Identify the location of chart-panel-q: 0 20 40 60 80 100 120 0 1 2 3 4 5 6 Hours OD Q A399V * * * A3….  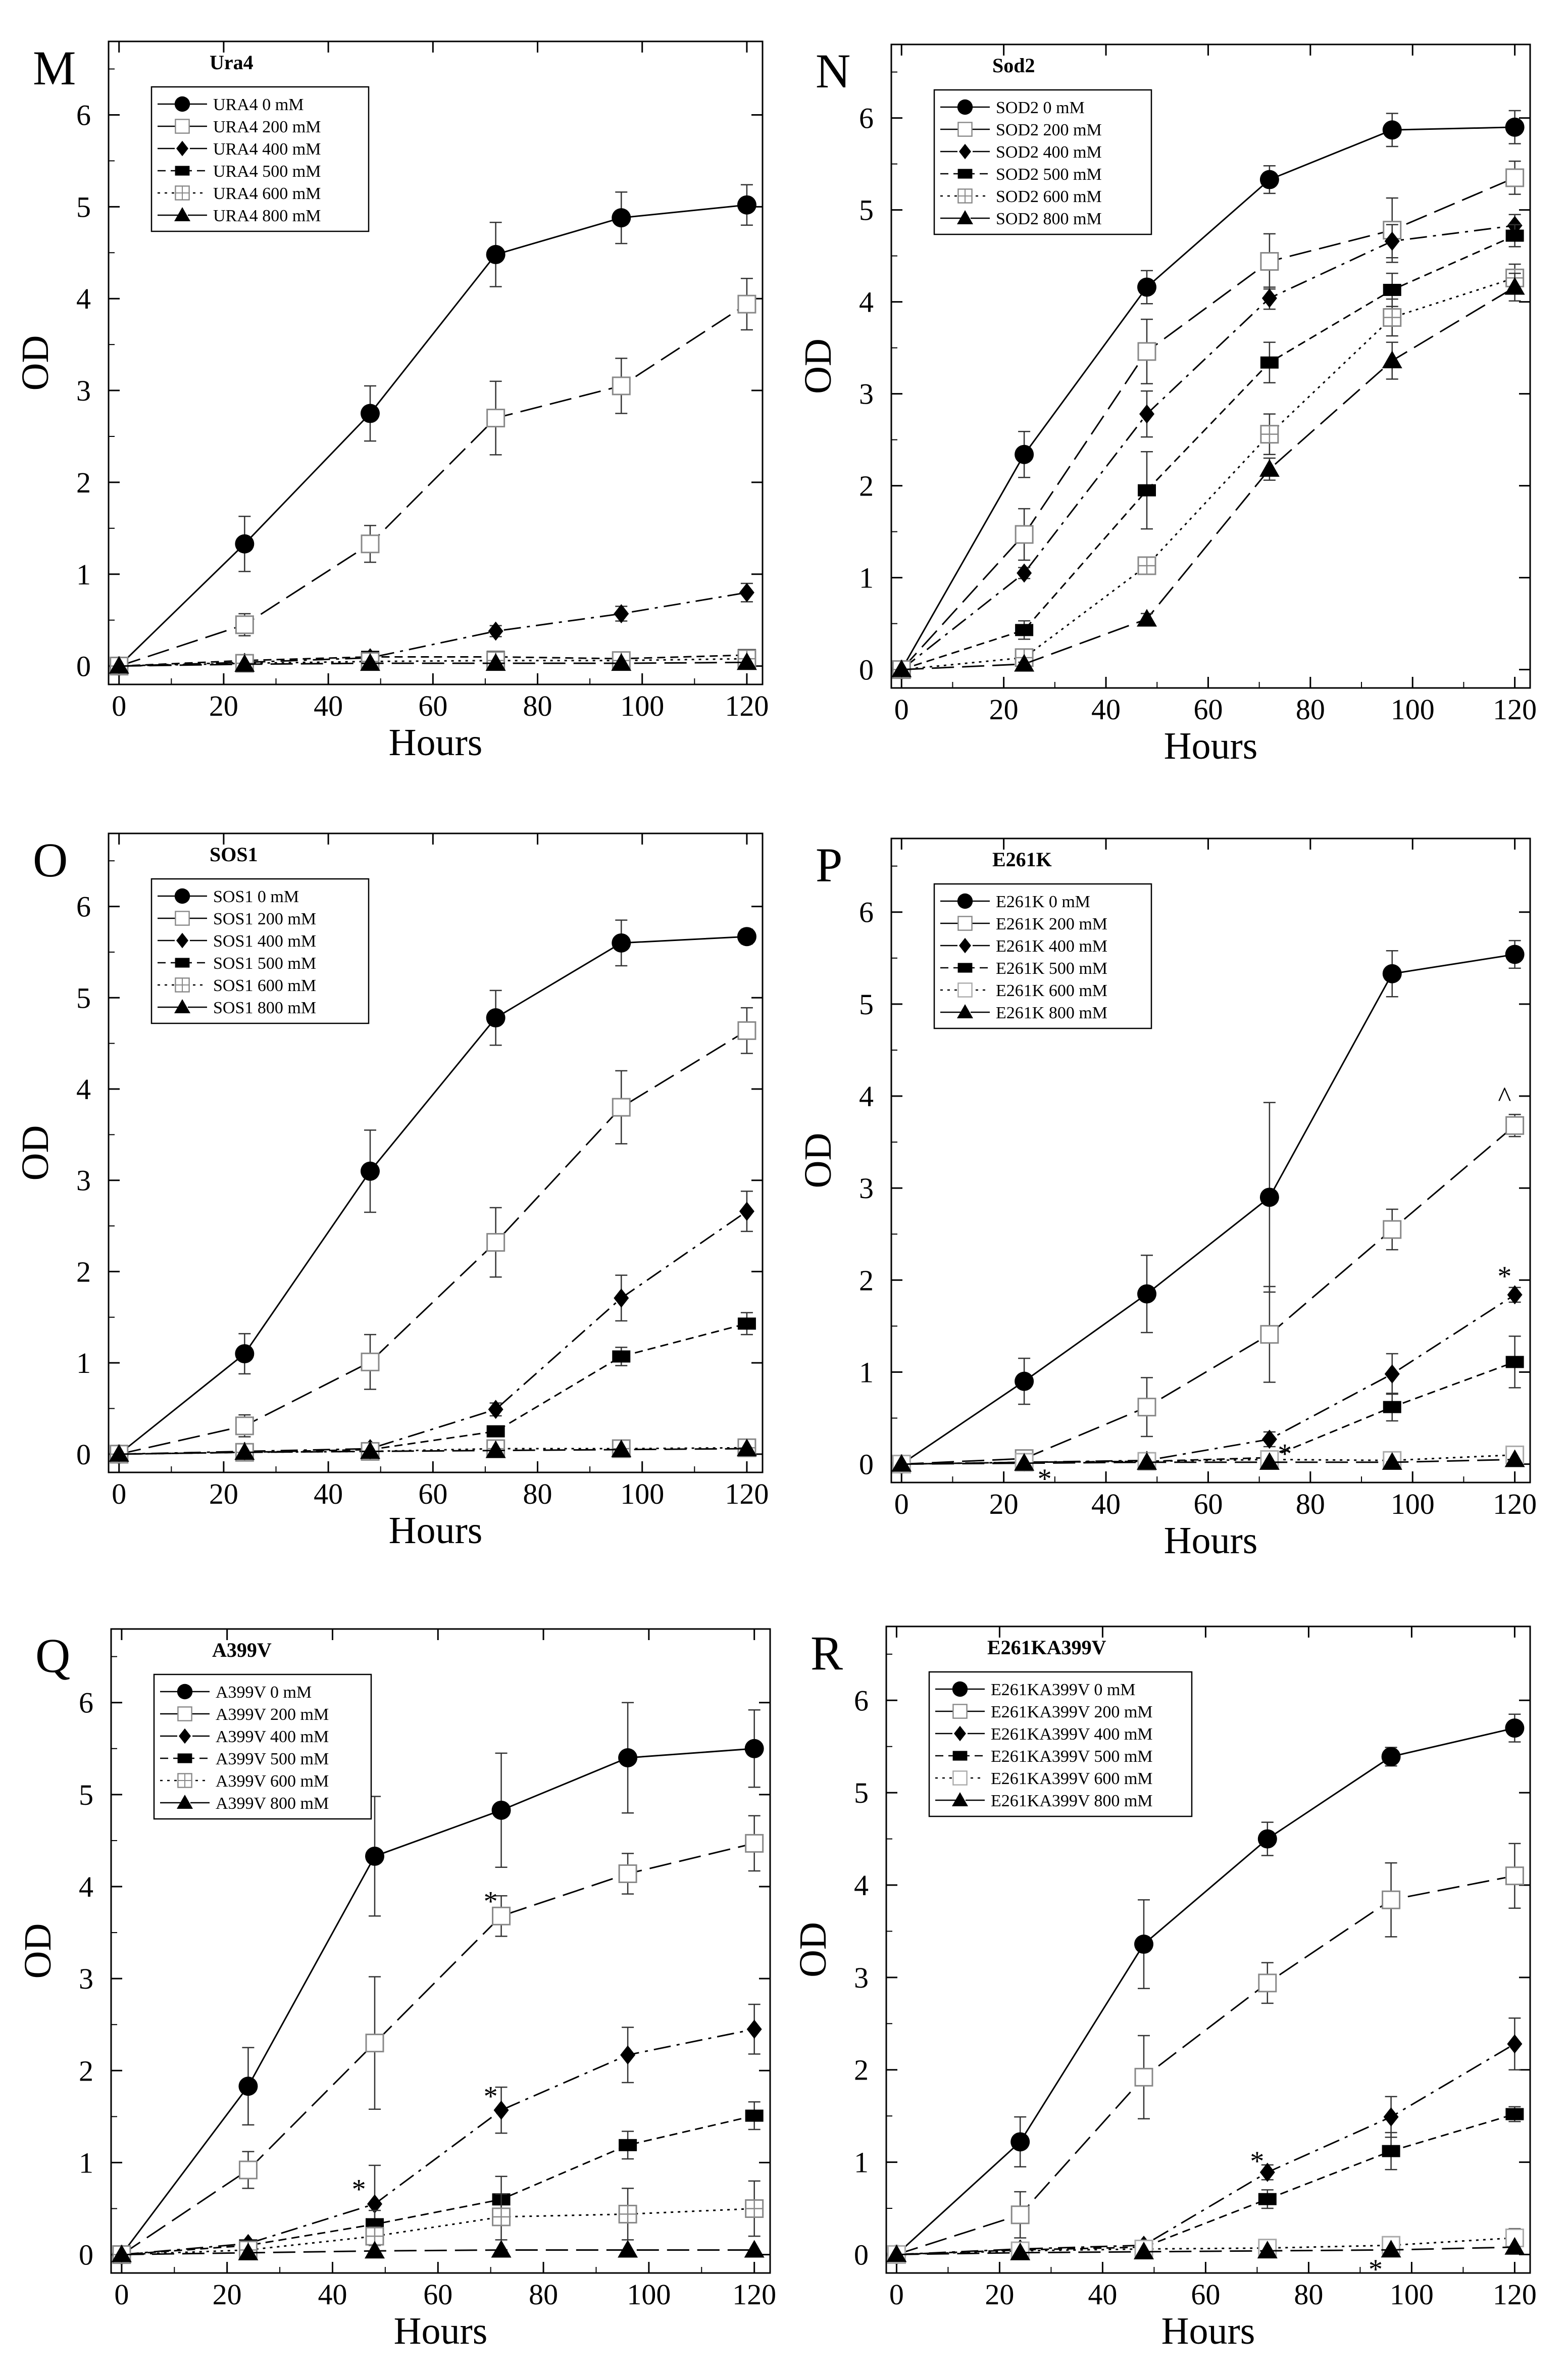
(396, 1990).